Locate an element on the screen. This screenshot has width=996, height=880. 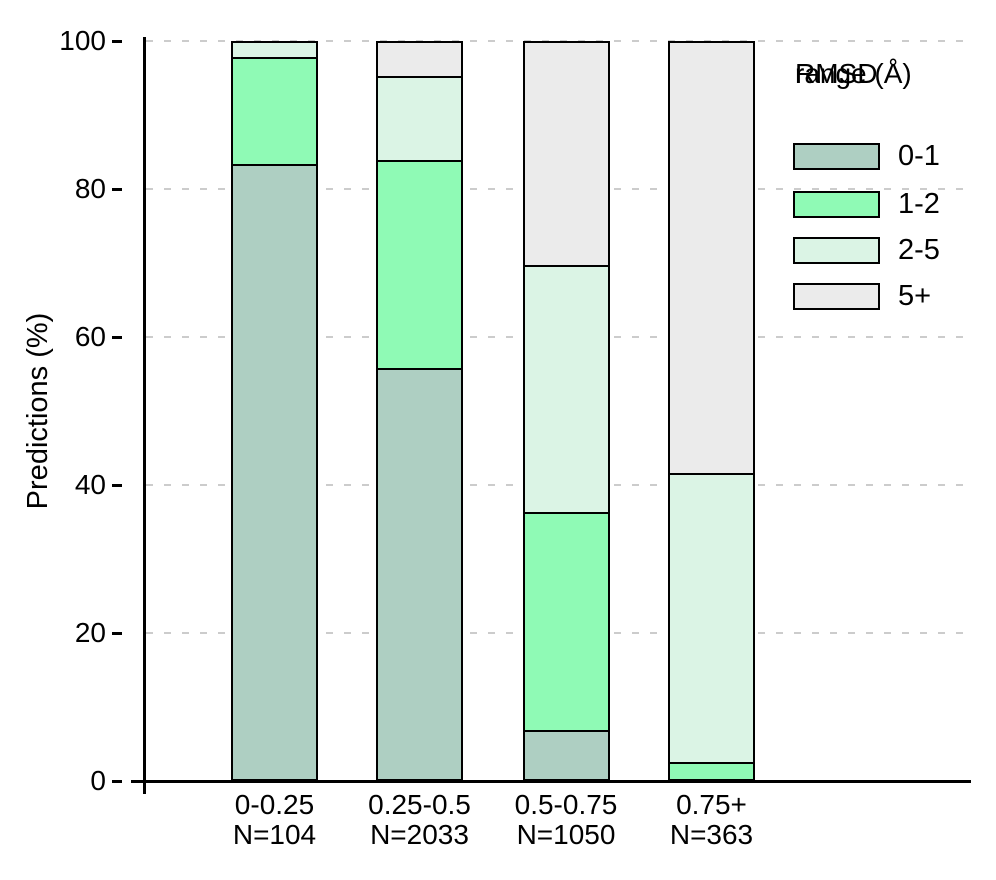
x-tick-count-0.75+: N=363 is located at coordinates (711, 834).